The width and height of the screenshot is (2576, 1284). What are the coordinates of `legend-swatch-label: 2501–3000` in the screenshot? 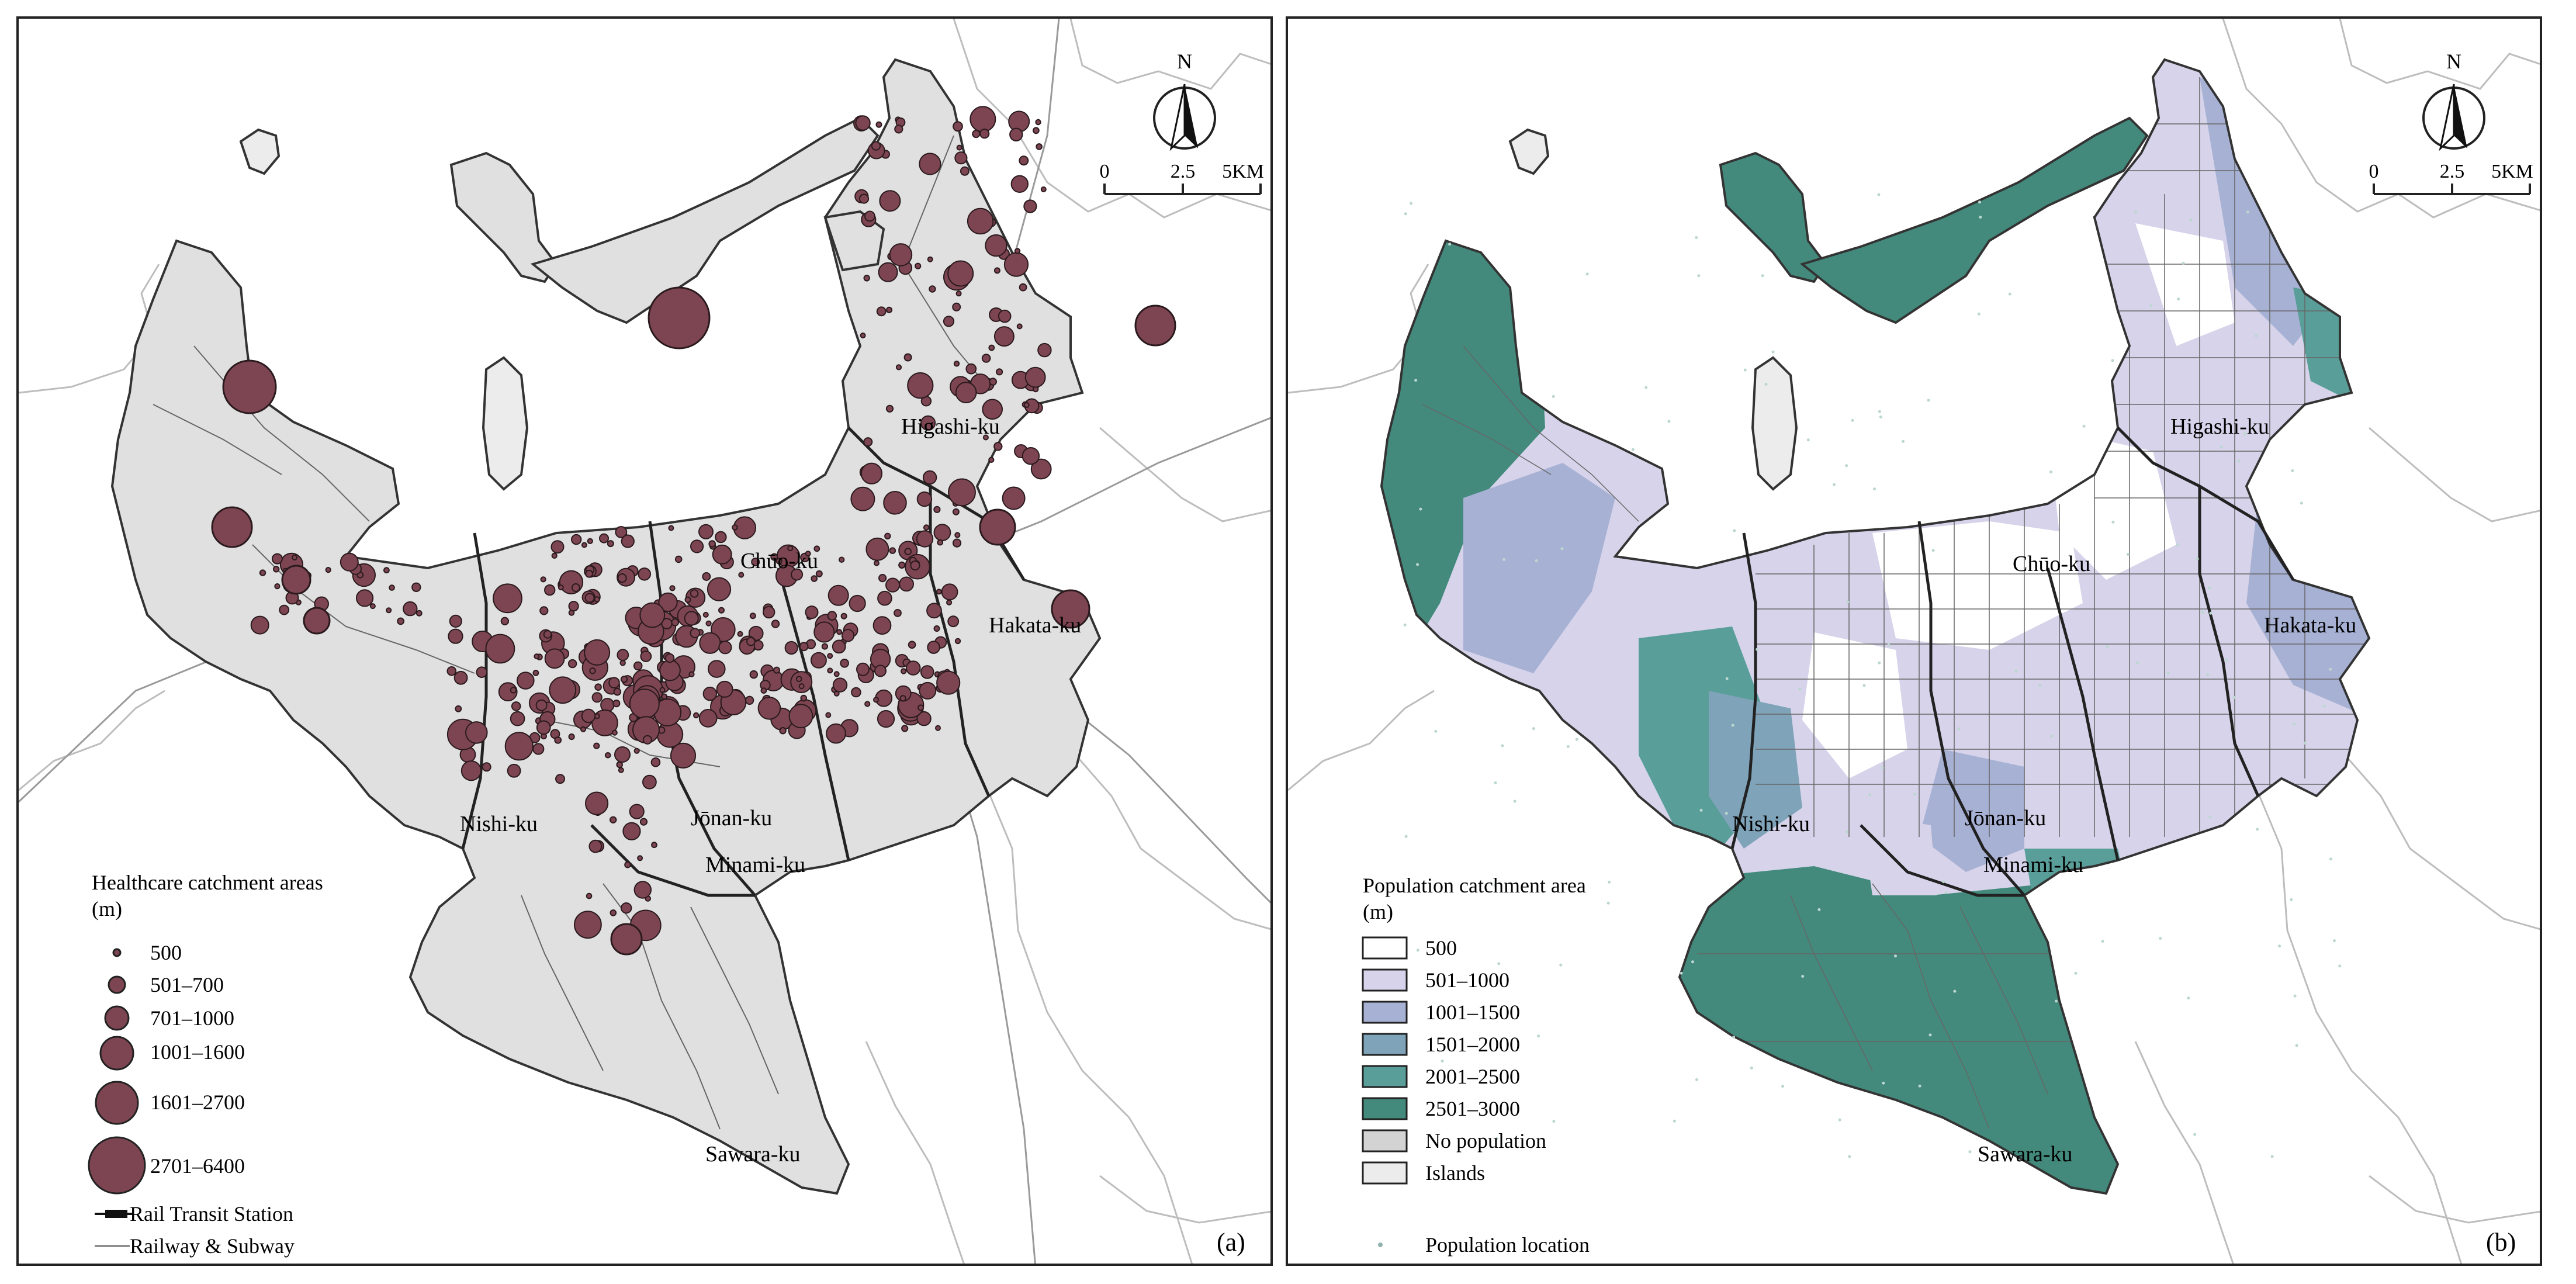 It's located at (1472, 1109).